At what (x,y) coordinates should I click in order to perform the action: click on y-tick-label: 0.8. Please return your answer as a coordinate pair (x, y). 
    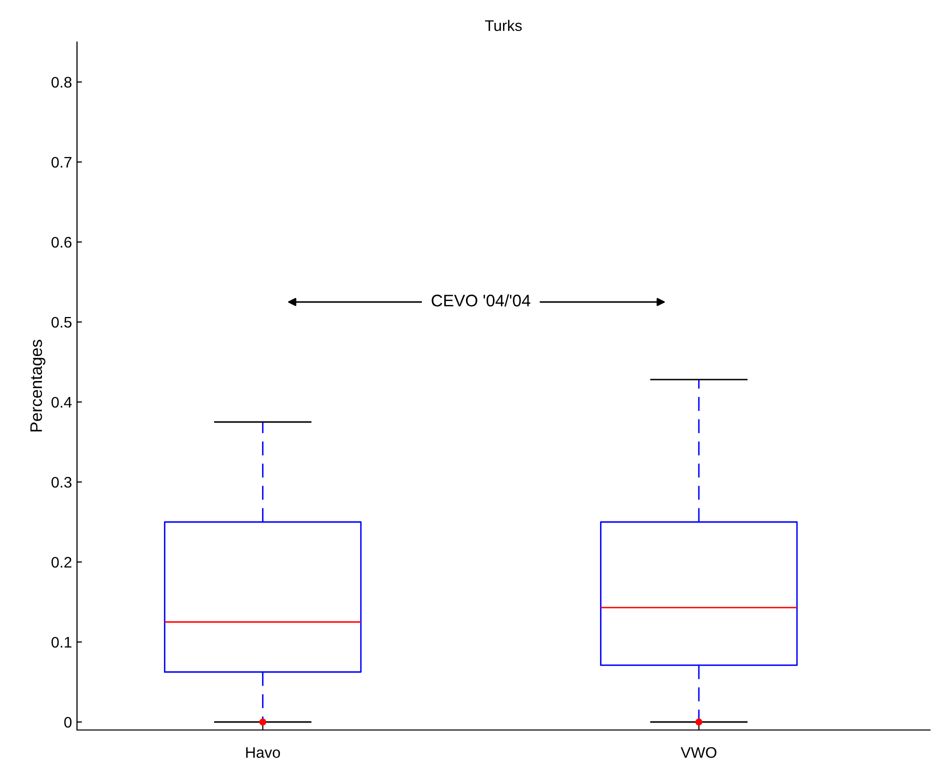
    Looking at the image, I should click on (62, 82).